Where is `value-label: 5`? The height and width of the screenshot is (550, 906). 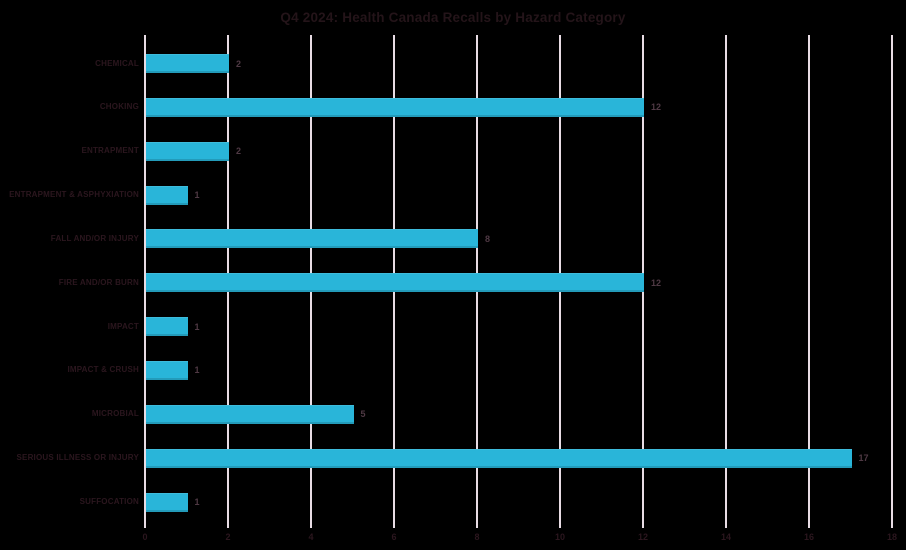 value-label: 5 is located at coordinates (363, 414).